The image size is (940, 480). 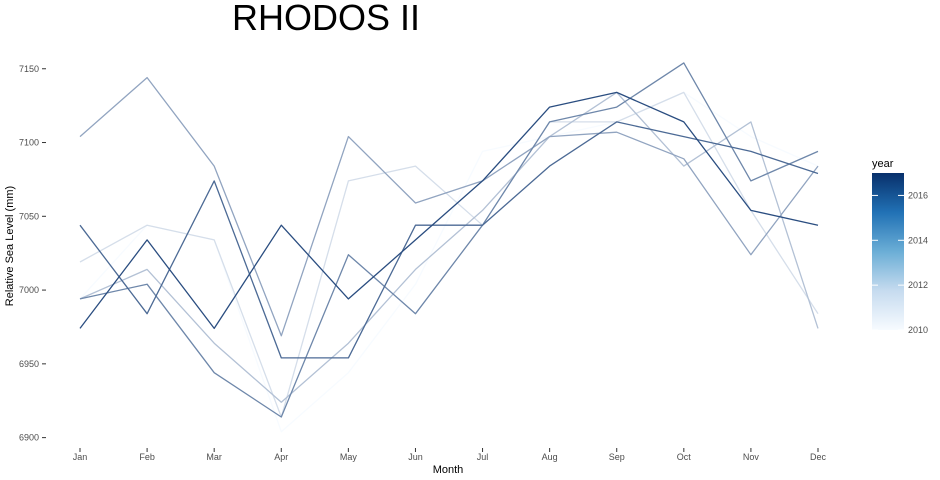 I want to click on x-tick-label: Jan, so click(x=80, y=457).